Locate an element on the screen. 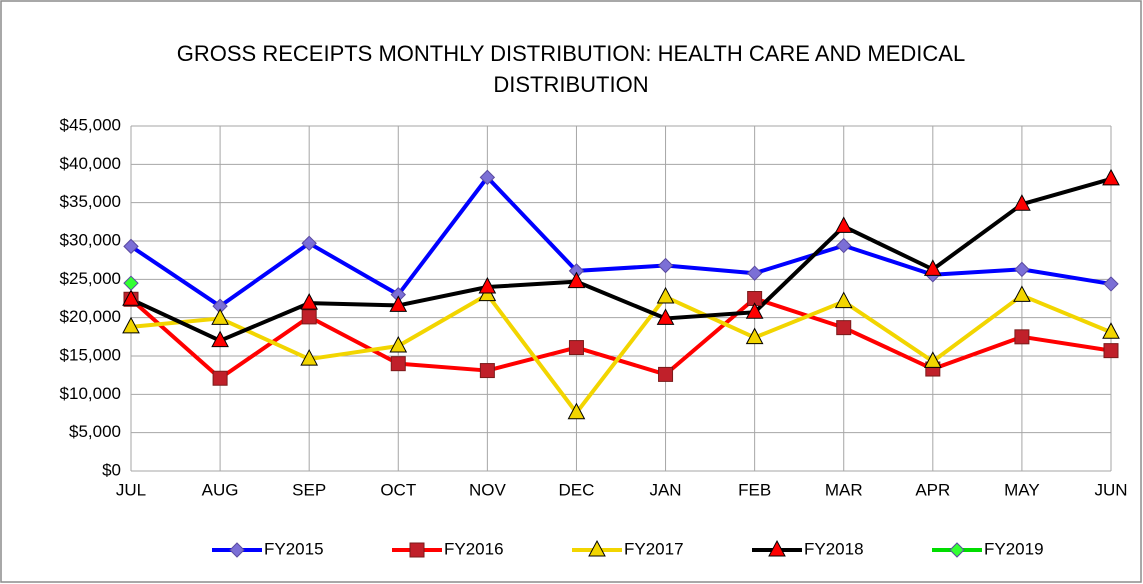 This screenshot has height=584, width=1143. y-tick-label: $20,000 is located at coordinates (90, 316).